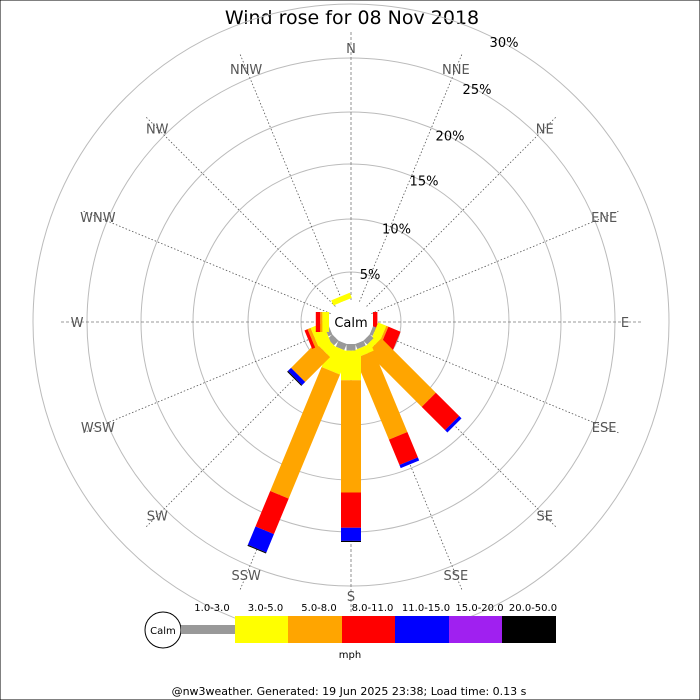 The image size is (700, 700). I want to click on legend-label-1.0-3.0: 1.0-3.0, so click(211, 608).